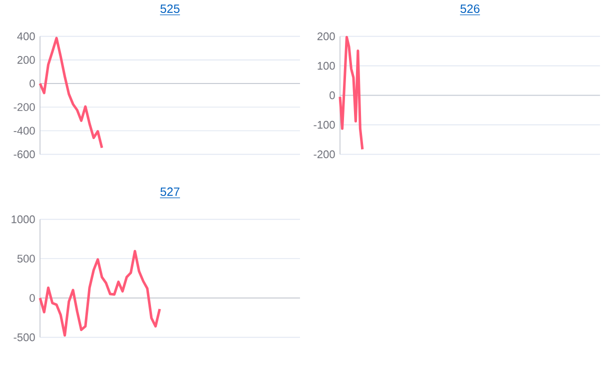  I want to click on y-tick-label: -500, so click(24, 337).